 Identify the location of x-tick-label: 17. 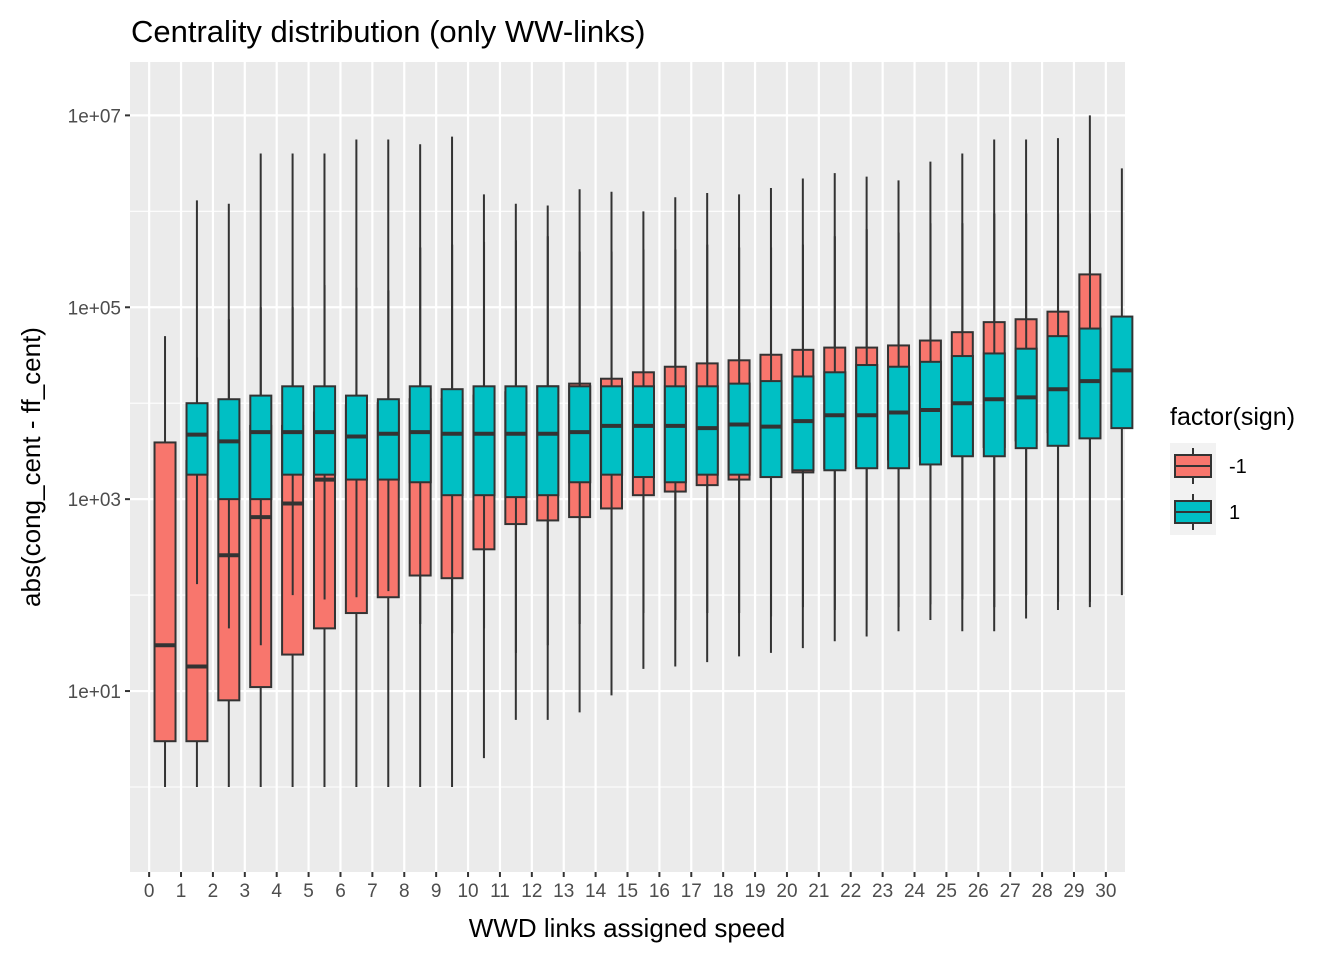
(691, 891).